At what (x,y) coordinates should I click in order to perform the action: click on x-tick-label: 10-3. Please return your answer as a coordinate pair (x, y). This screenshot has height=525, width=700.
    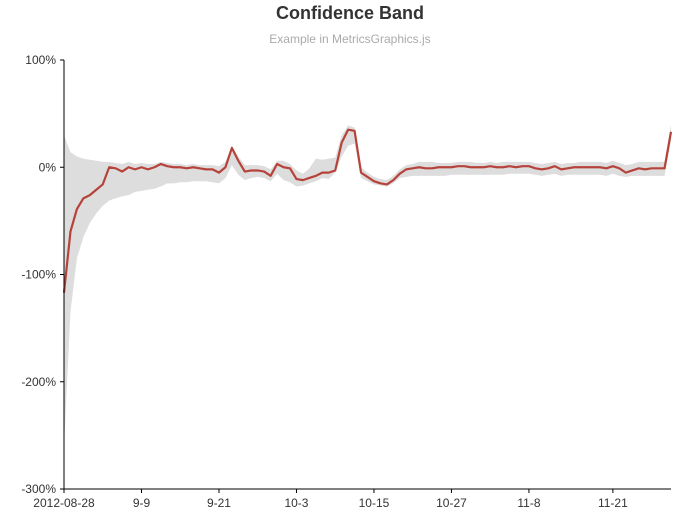
    Looking at the image, I should click on (296, 503).